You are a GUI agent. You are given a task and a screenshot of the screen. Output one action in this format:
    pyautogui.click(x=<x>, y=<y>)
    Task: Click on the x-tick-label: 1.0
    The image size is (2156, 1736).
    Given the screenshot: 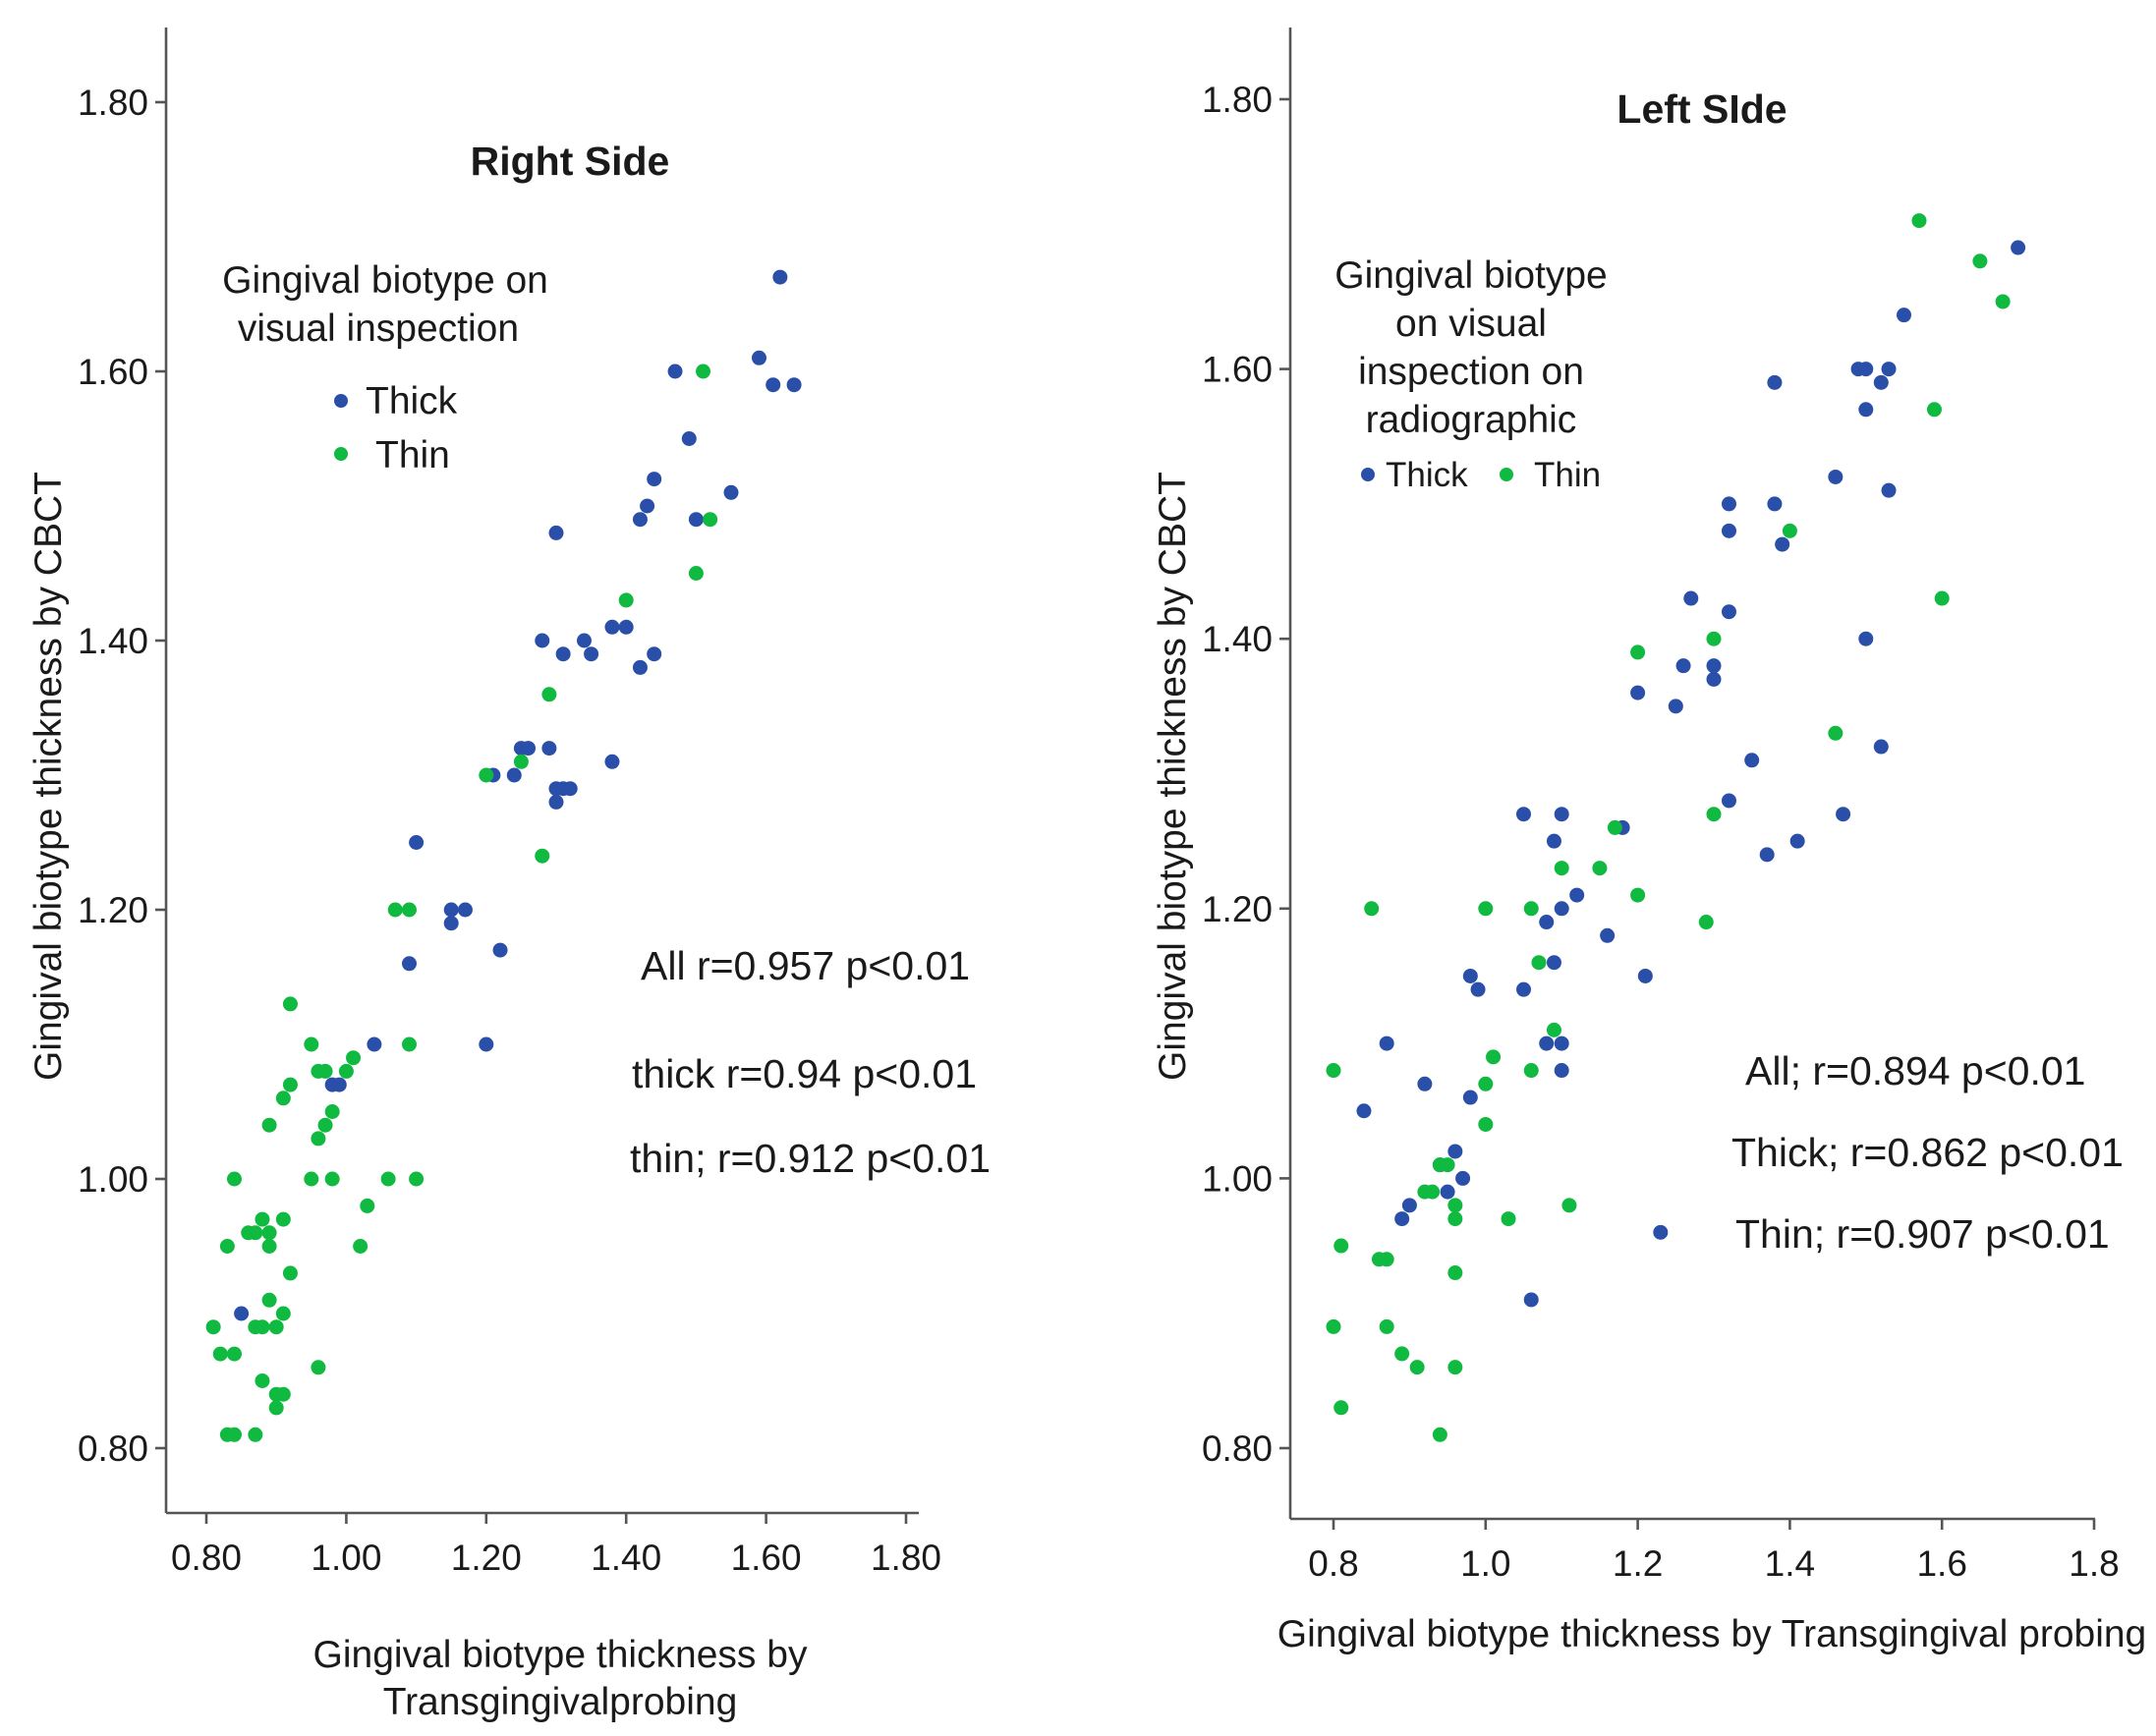 What is the action you would take?
    pyautogui.click(x=1485, y=1563)
    